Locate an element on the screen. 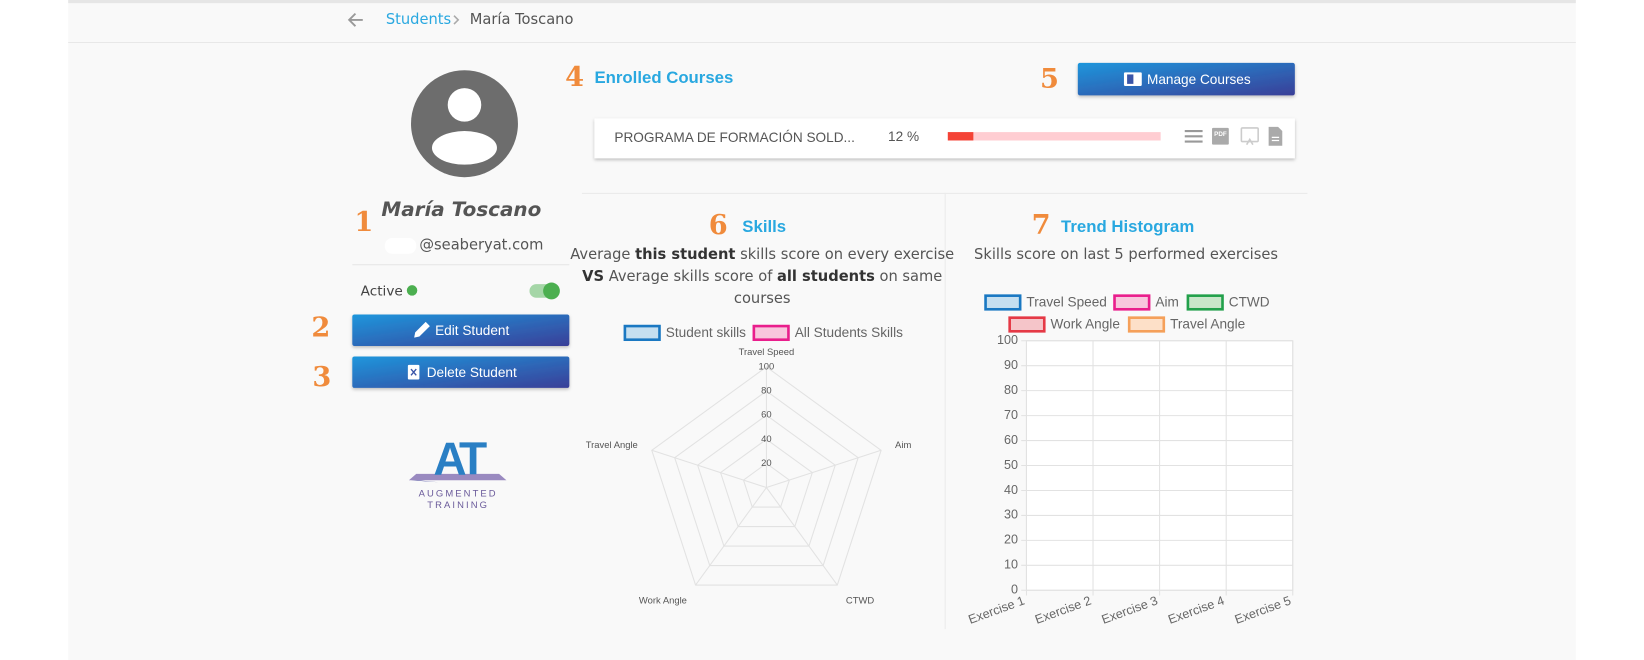 The height and width of the screenshot is (660, 1644). skills-title: Skills is located at coordinates (764, 226).